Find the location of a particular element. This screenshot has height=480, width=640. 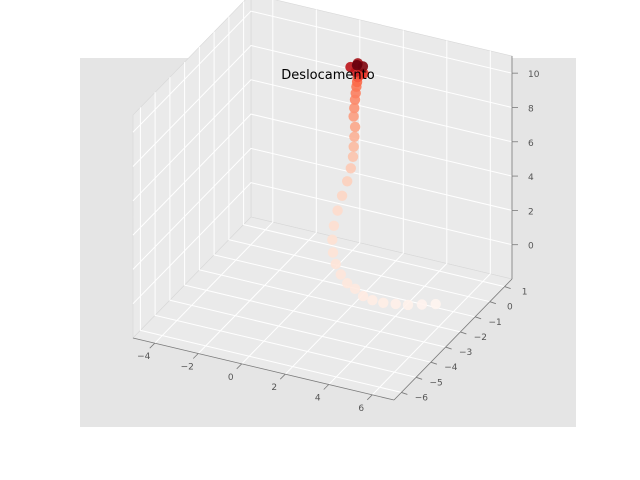

y-tick-label: −2 is located at coordinates (480, 338).